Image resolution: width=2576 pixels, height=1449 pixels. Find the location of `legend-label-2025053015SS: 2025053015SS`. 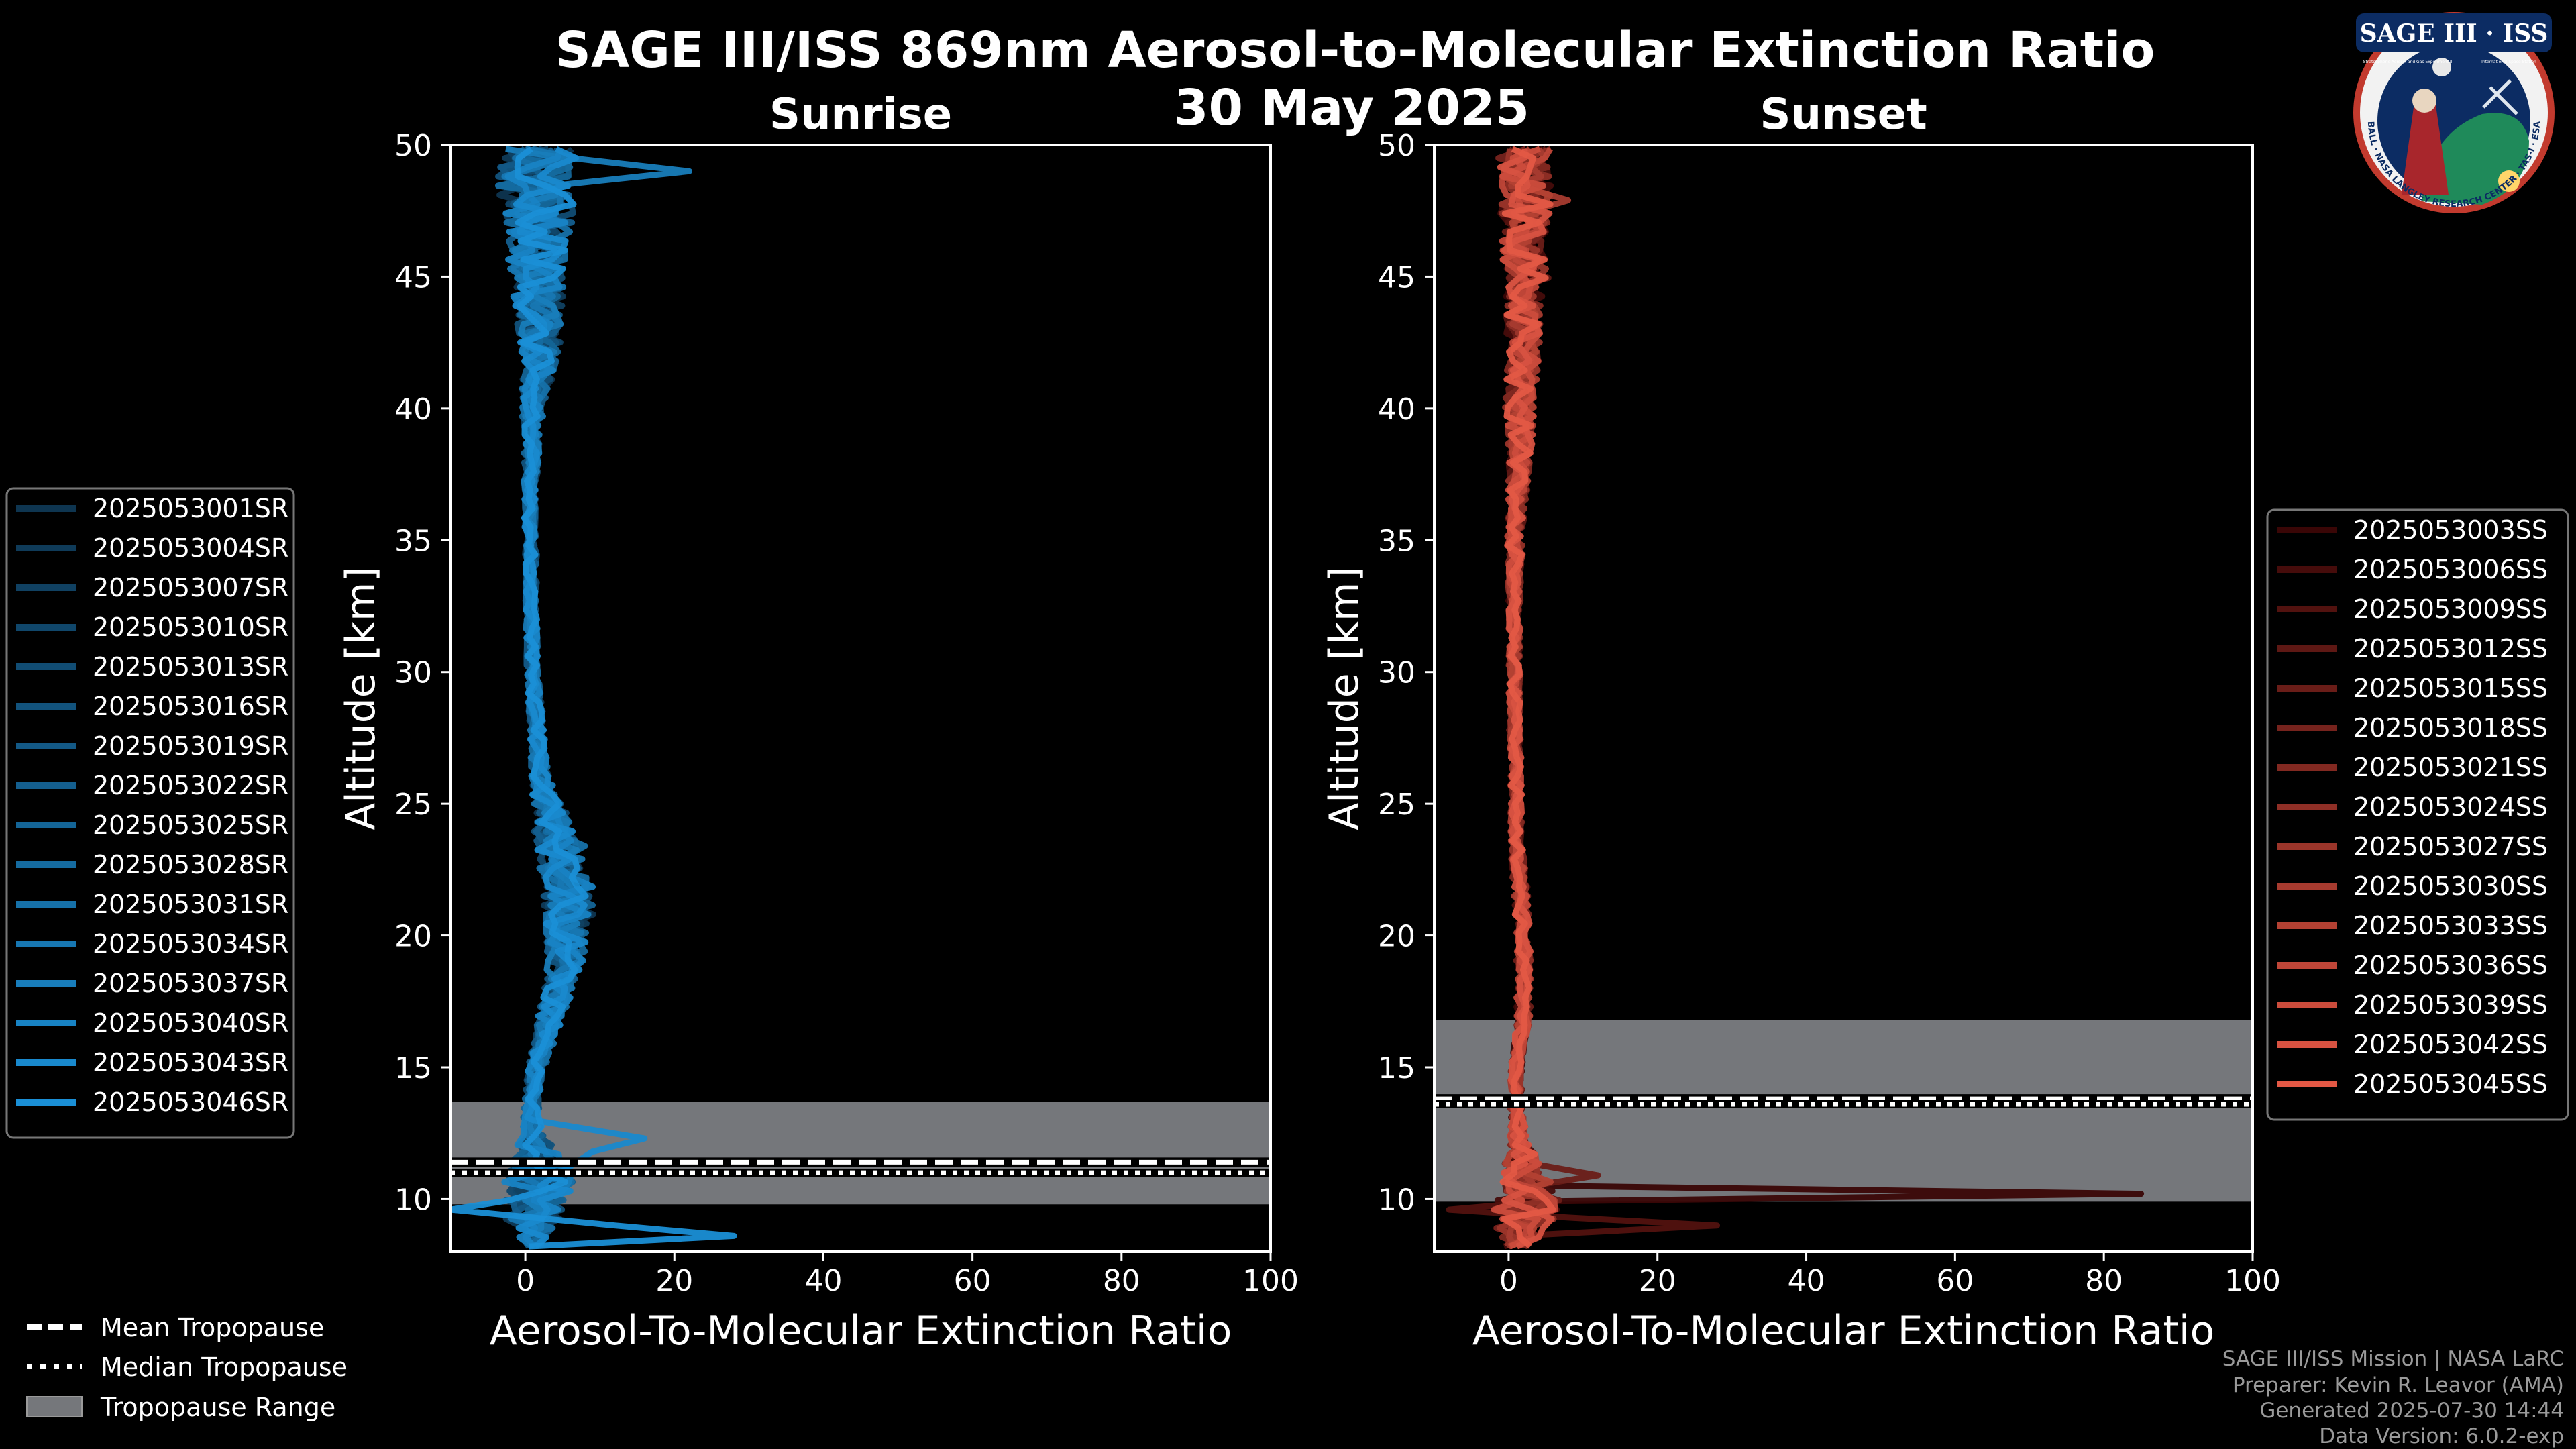

legend-label-2025053015SS: 2025053015SS is located at coordinates (2450, 688).